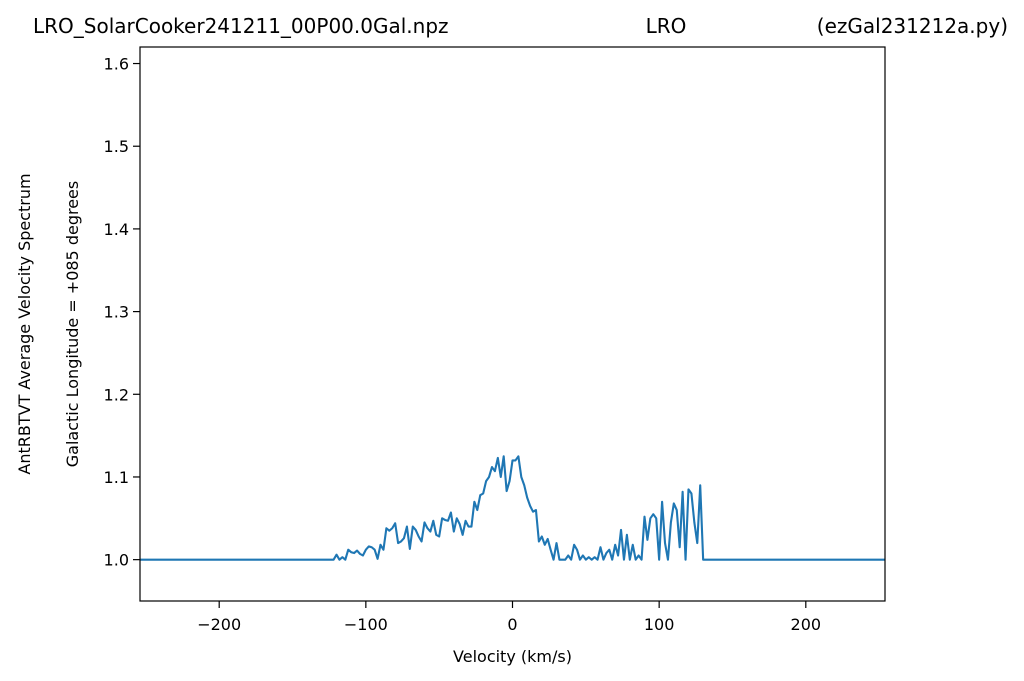 The width and height of the screenshot is (1024, 681). I want to click on y-tick-label: 1.2, so click(116, 394).